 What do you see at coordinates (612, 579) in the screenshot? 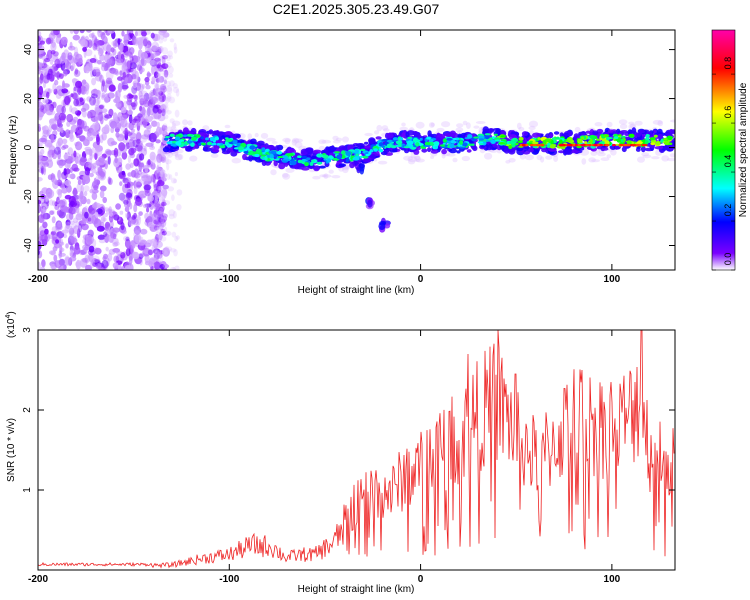
I see `snr-x-tick-label: 100` at bounding box center [612, 579].